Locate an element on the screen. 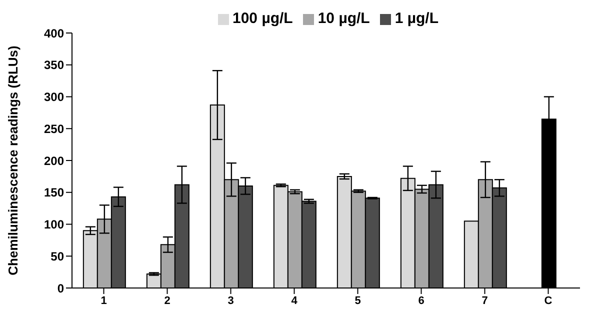 The width and height of the screenshot is (600, 320). x-tick-label: 4 is located at coordinates (294, 300).